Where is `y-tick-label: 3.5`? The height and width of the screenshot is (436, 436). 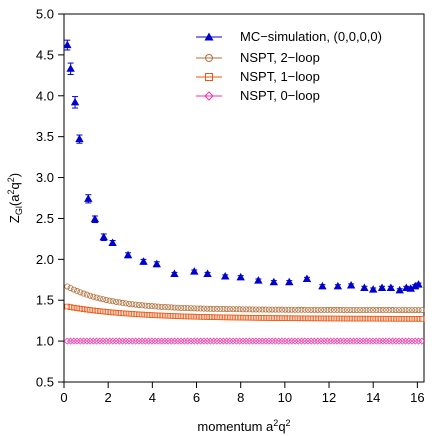
y-tick-label: 3.5 is located at coordinates (45, 136).